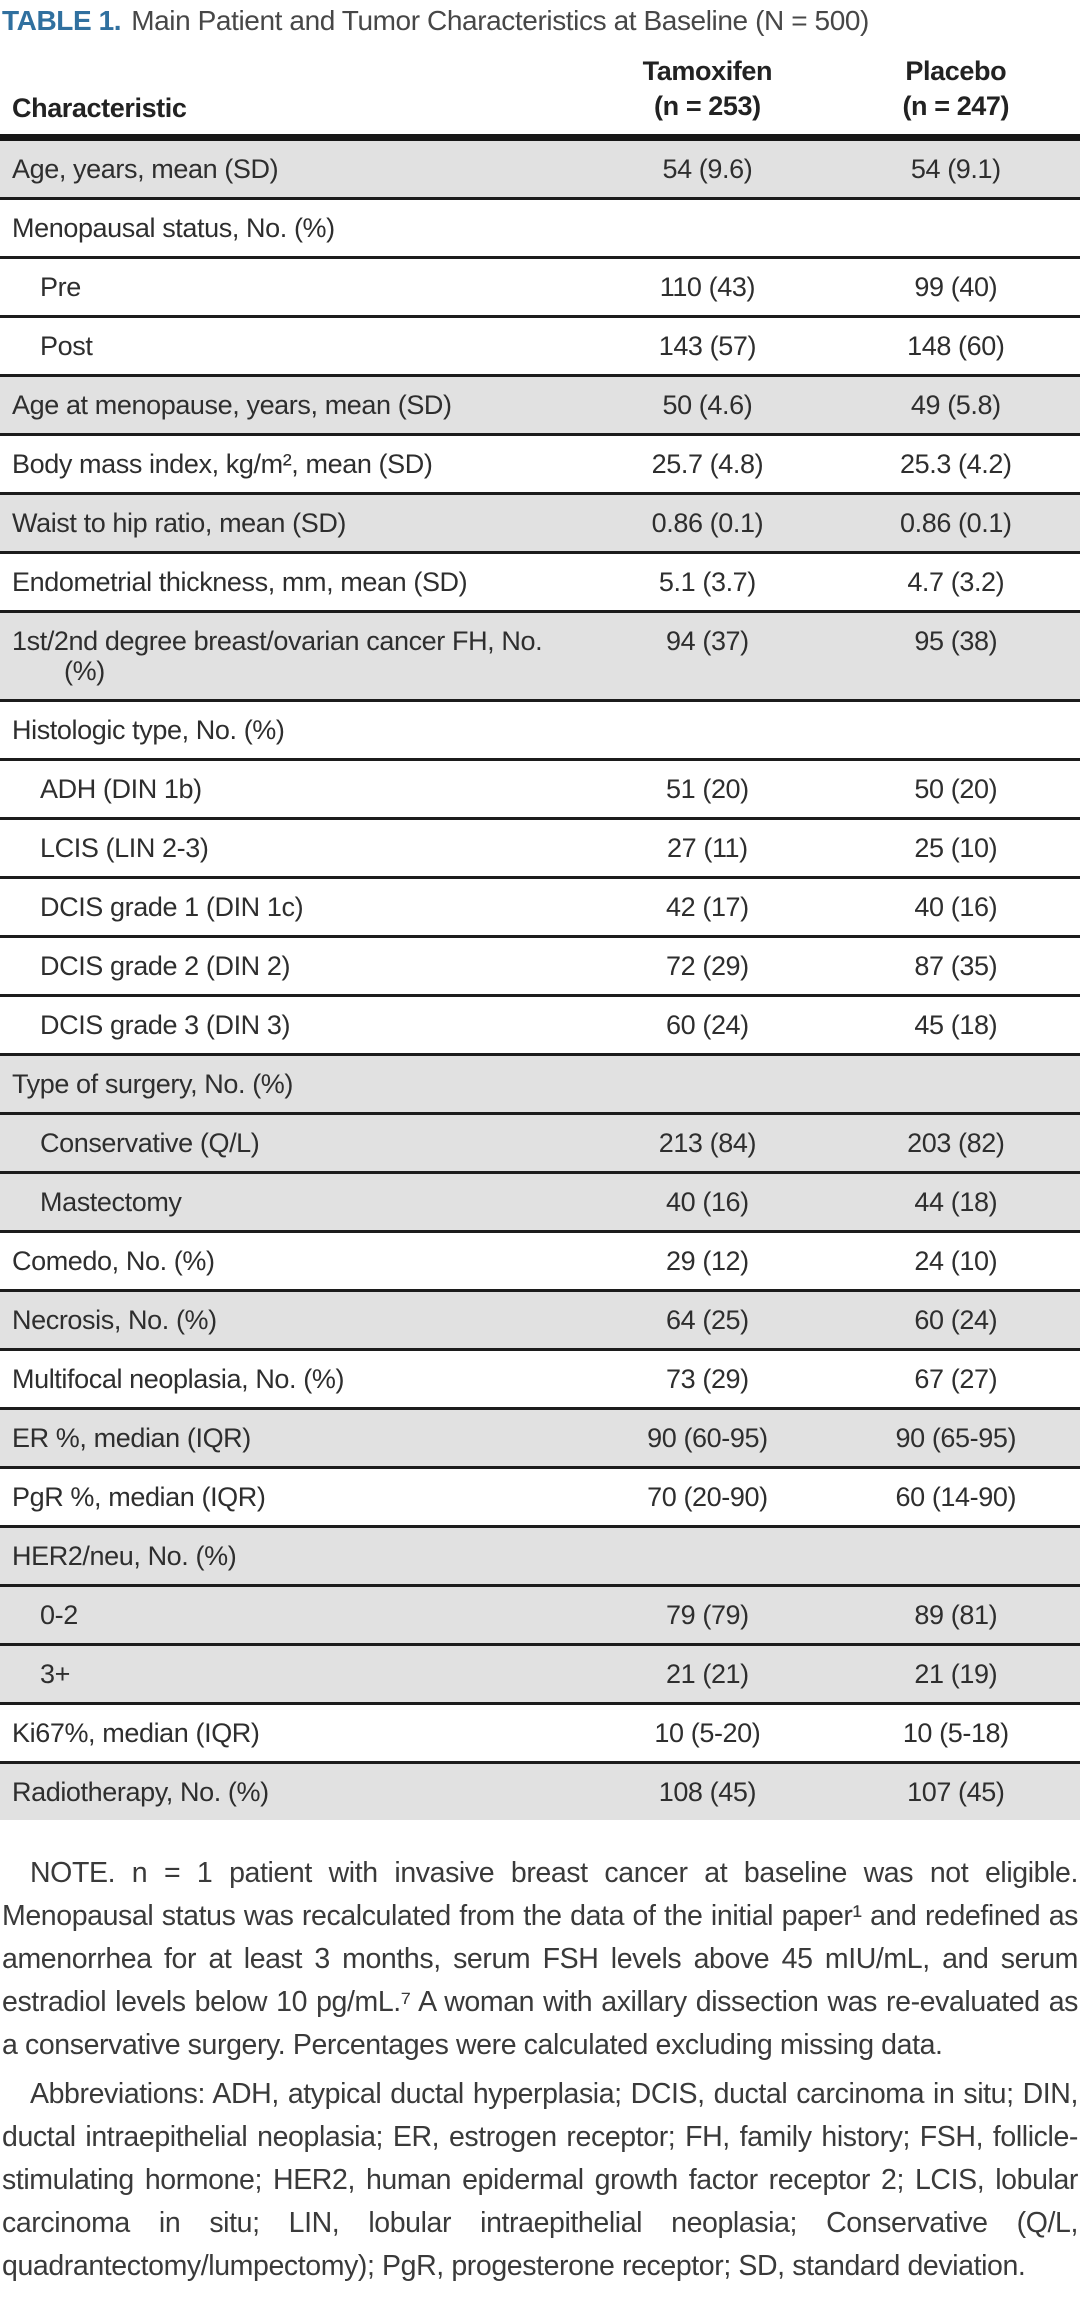 This screenshot has width=1080, height=2297. What do you see at coordinates (292, 345) in the screenshot?
I see `characteristic-cell: Post` at bounding box center [292, 345].